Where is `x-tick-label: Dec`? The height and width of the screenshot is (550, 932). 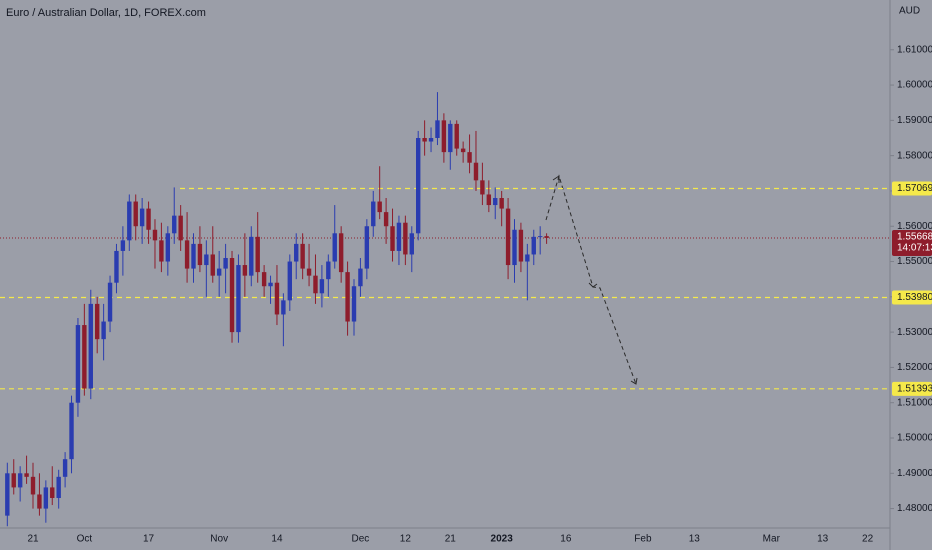
x-tick-label: Dec is located at coordinates (361, 539).